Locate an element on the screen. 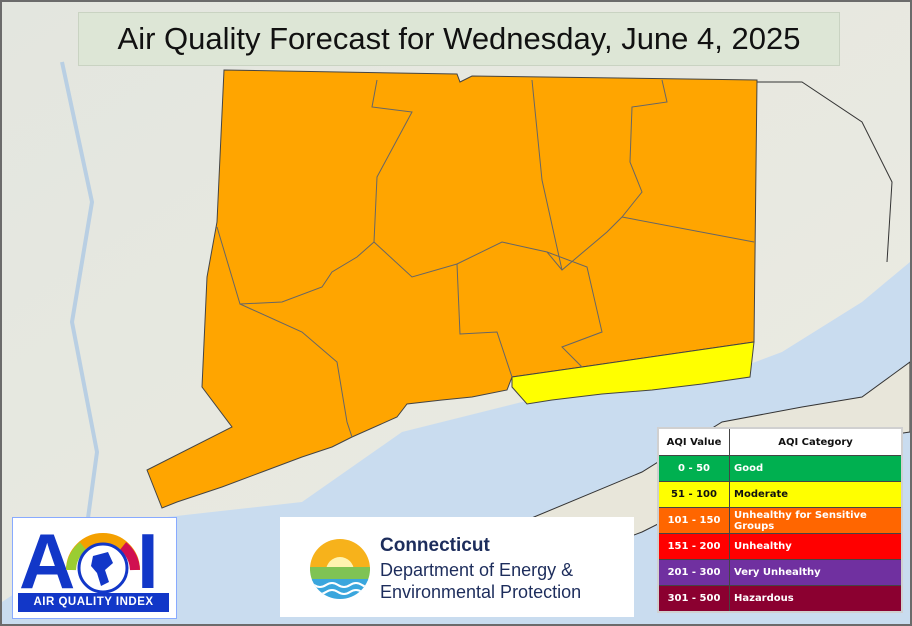 The width and height of the screenshot is (912, 626). state-border-ri is located at coordinates (825, 172).